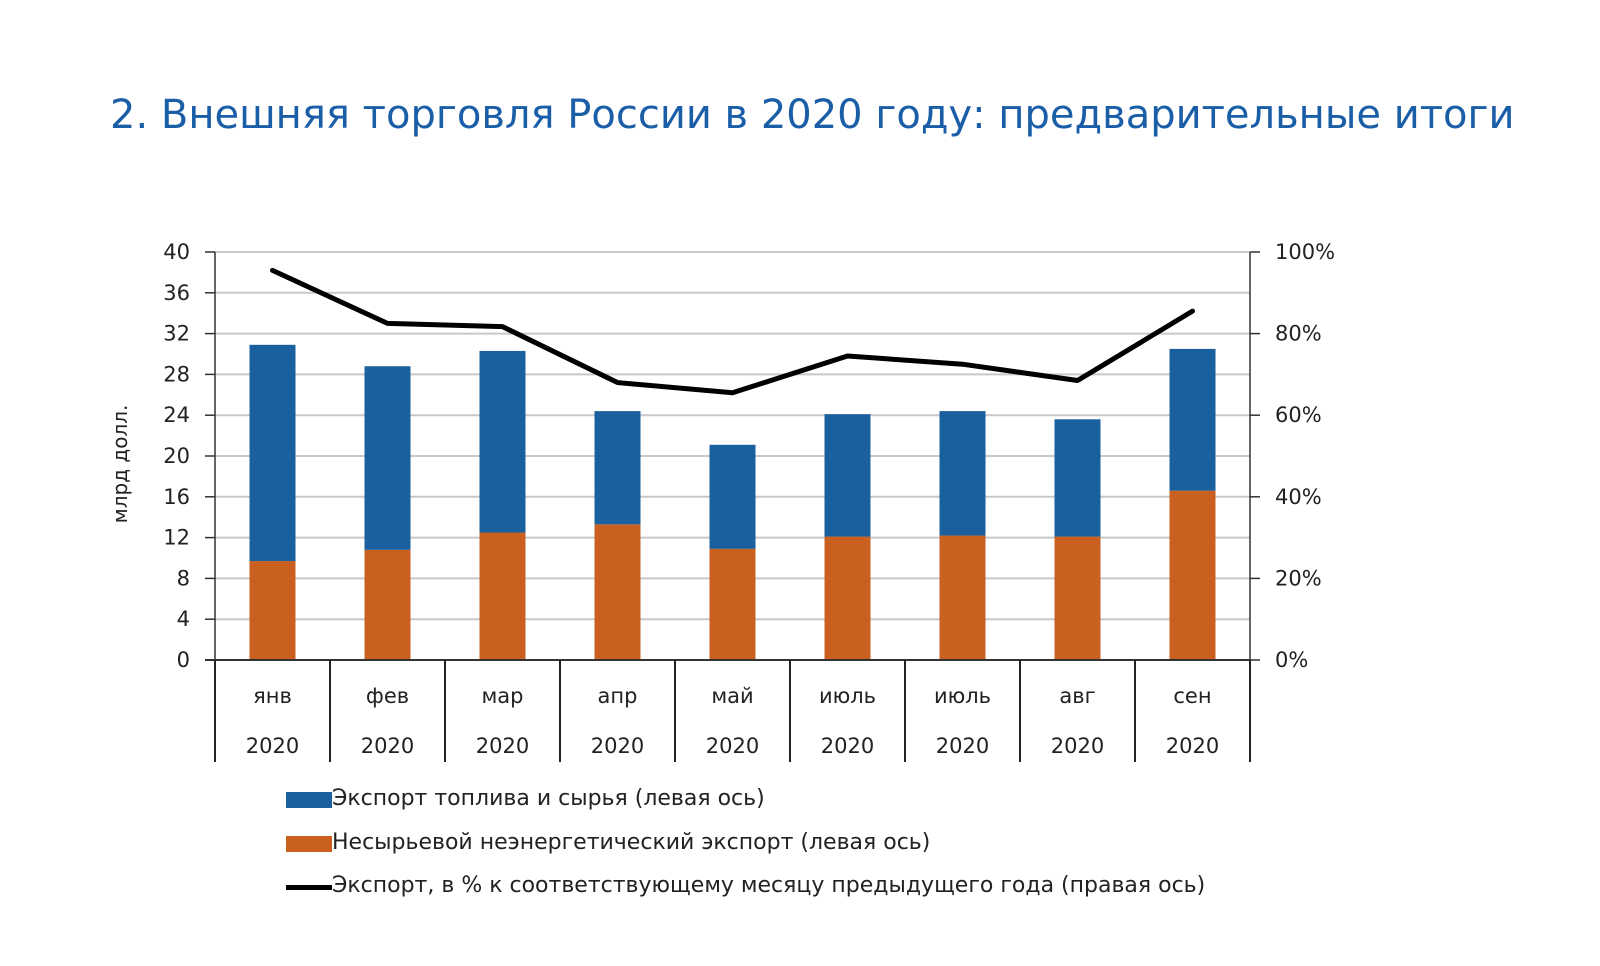 This screenshot has height=966, width=1600. Describe the element at coordinates (183, 619) in the screenshot. I see `y-tick-label: 4` at that location.